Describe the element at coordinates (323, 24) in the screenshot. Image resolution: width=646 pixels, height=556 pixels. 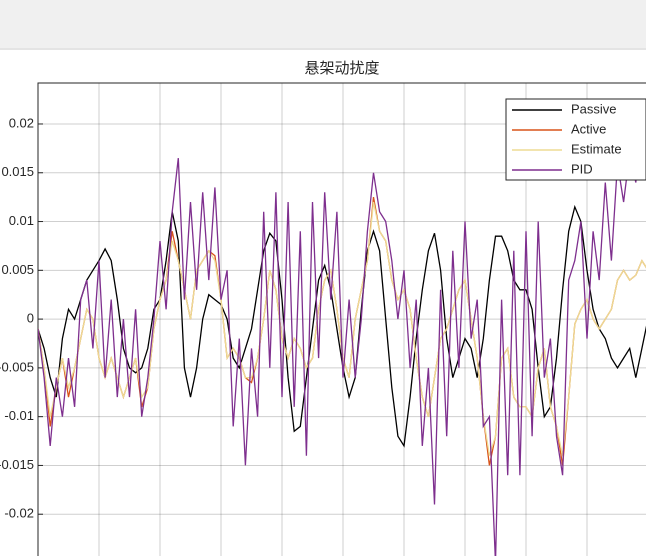
I see `toolbar` at that location.